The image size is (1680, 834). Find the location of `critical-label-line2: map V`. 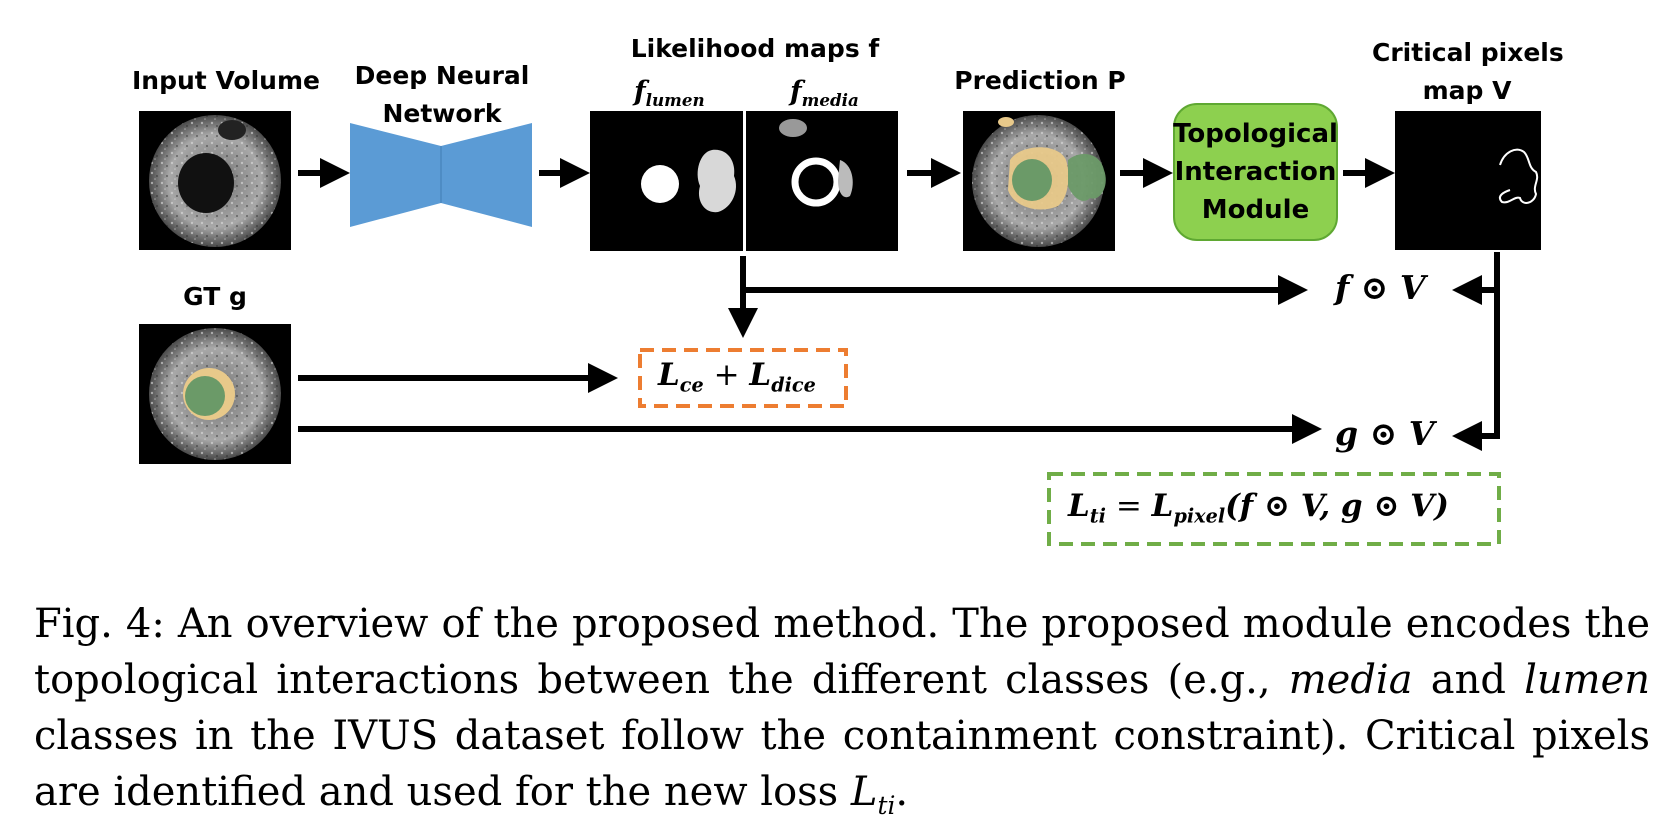

critical-label-line2: map V is located at coordinates (1467, 90).